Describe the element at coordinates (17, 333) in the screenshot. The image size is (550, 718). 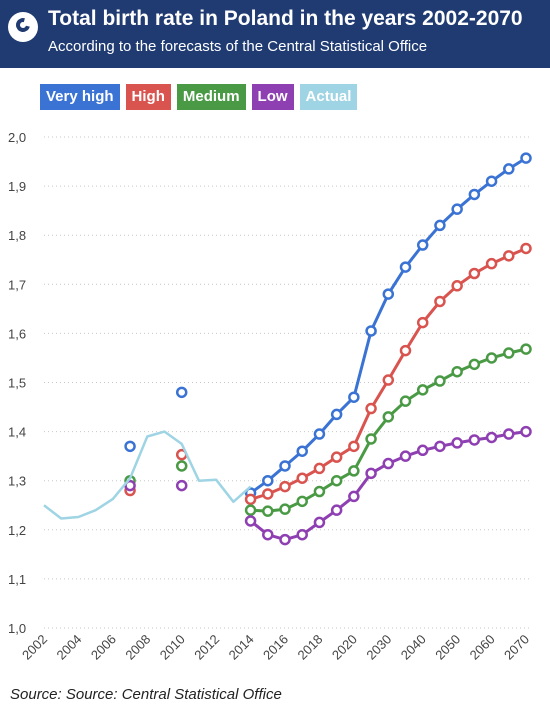
I see `y-tick-label: 1,6` at that location.